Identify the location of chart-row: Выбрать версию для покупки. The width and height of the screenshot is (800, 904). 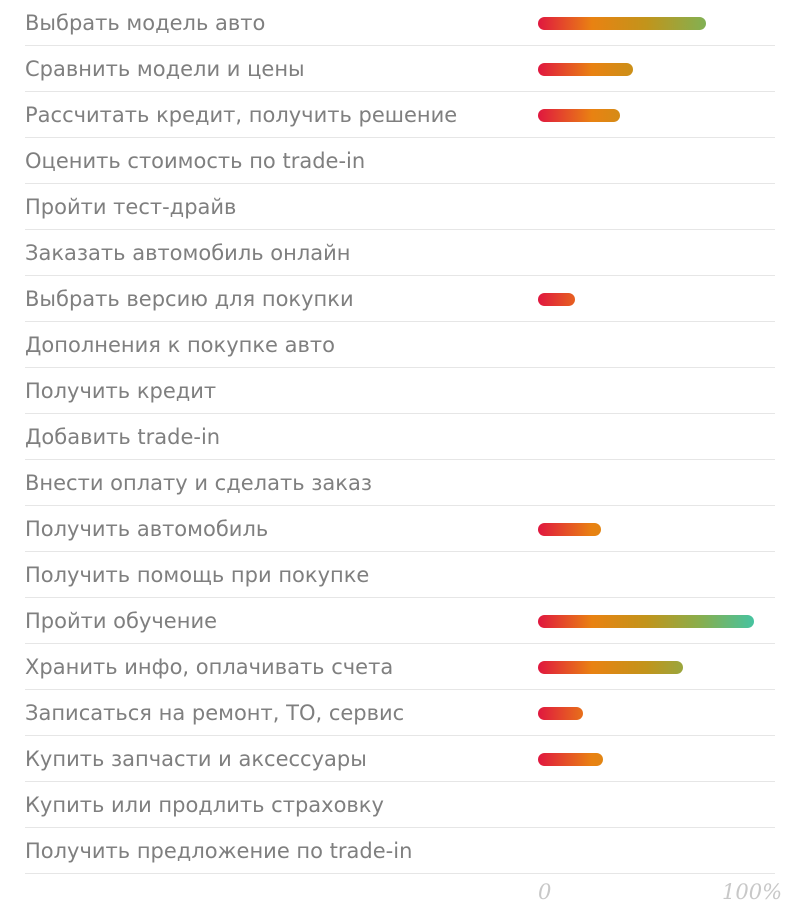
(400, 299).